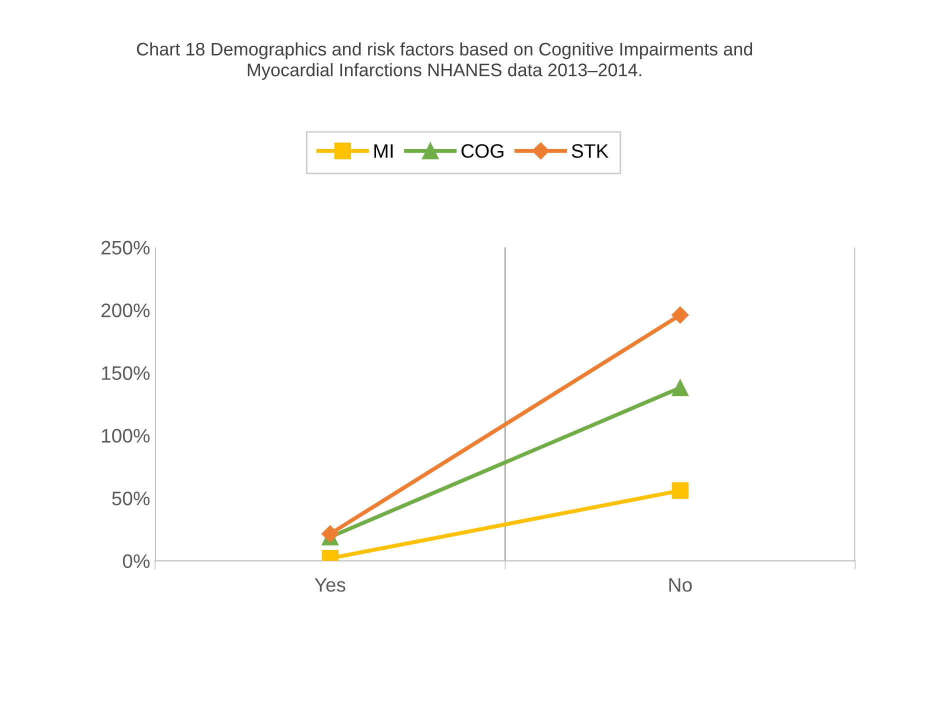  What do you see at coordinates (680, 585) in the screenshot?
I see `x-tick-label: No` at bounding box center [680, 585].